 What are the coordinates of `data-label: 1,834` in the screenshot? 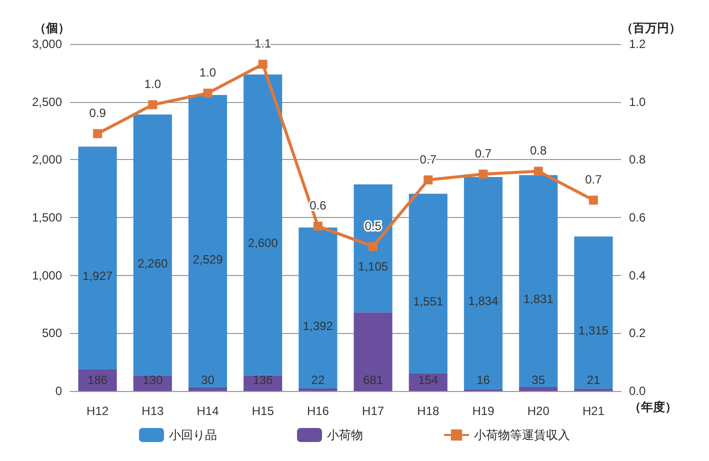 It's located at (483, 301).